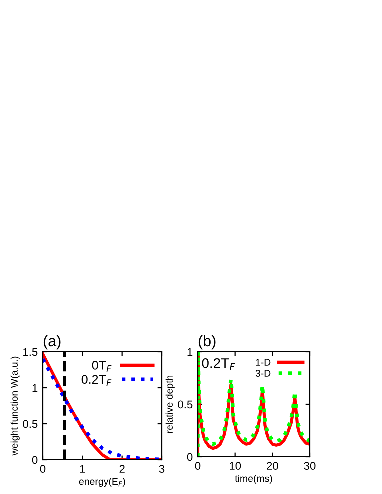 Image resolution: width=382 pixels, height=494 pixels. I want to click on legend-label: 0T$_{F}$, so click(102, 366).